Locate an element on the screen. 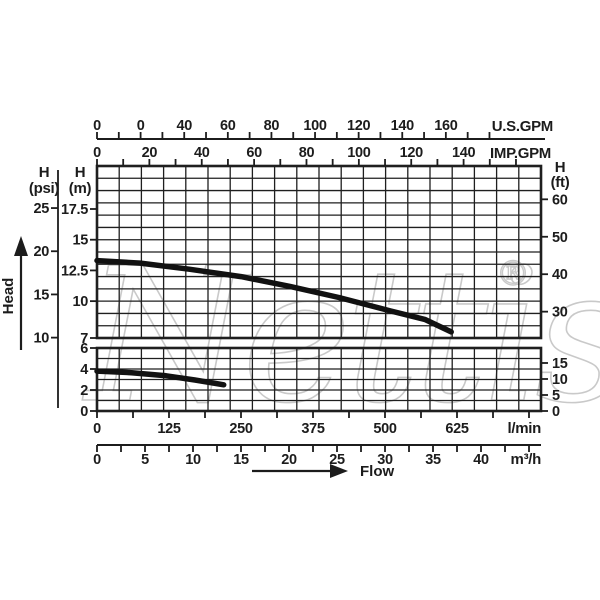  l-min-unit-label: l/min is located at coordinates (524, 428).